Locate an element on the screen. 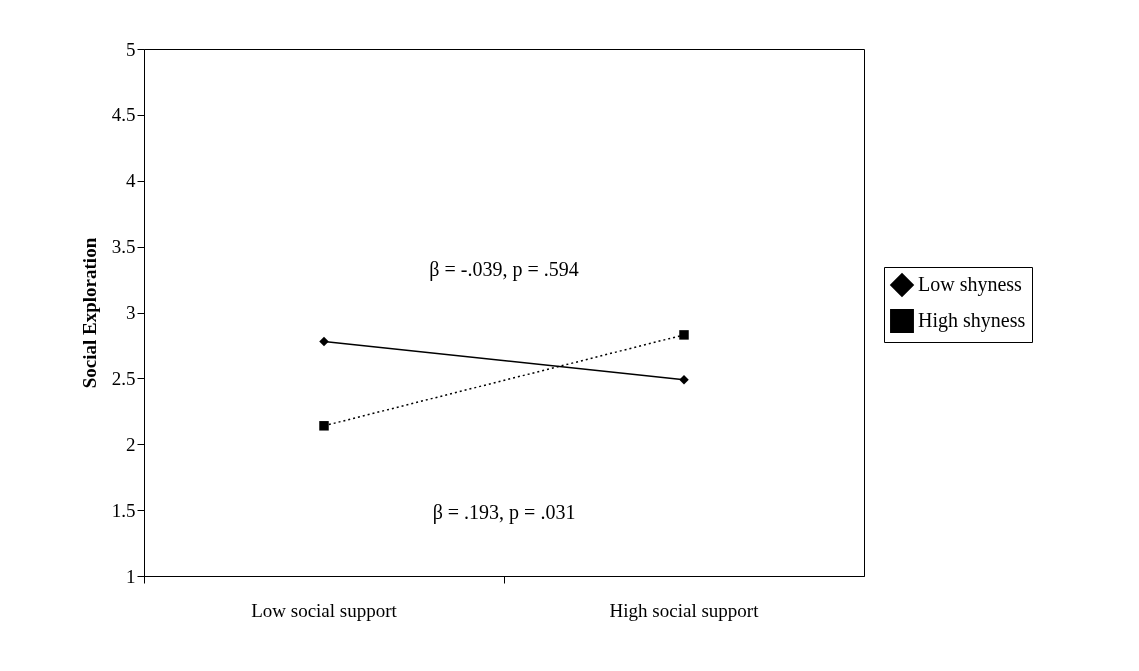 The width and height of the screenshot is (1139, 671). y-tick-label: 5 is located at coordinates (131, 49).